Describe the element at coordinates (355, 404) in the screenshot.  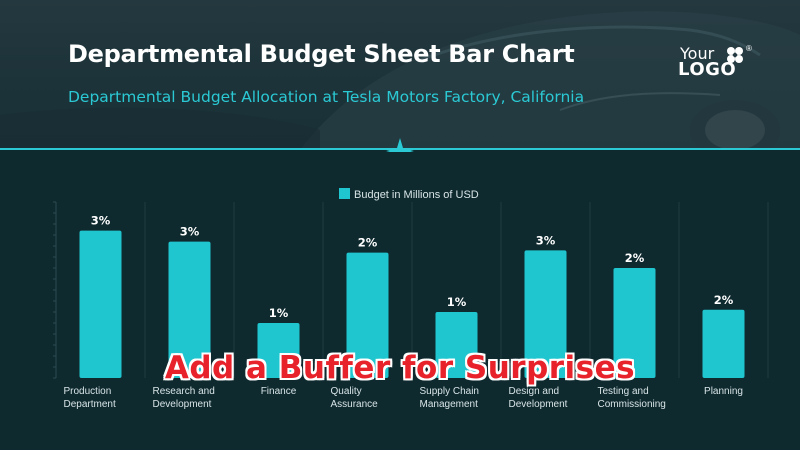
I see `category-label: Assurance` at that location.